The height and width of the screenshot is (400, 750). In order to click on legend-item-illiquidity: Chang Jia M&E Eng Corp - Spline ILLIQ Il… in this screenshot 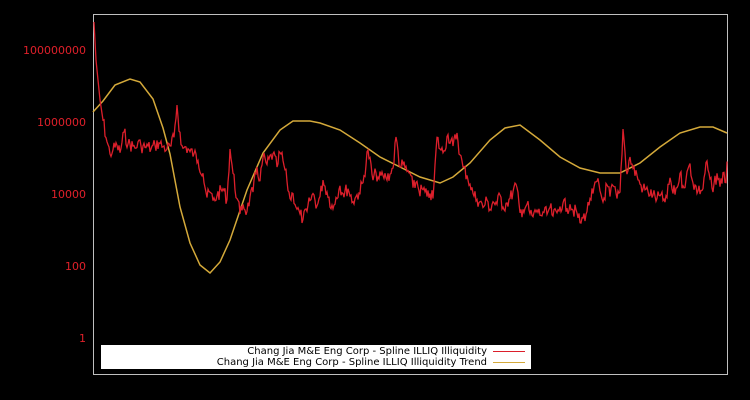, I will do `click(386, 351)`.